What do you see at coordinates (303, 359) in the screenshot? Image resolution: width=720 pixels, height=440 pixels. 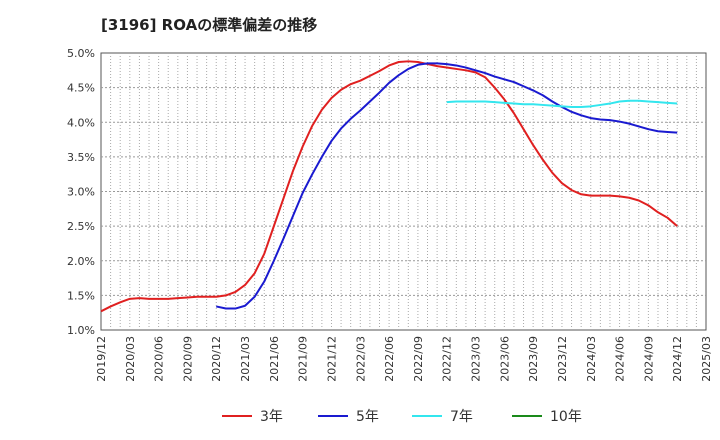 I see `x-tick-label: 2021/09` at bounding box center [303, 359].